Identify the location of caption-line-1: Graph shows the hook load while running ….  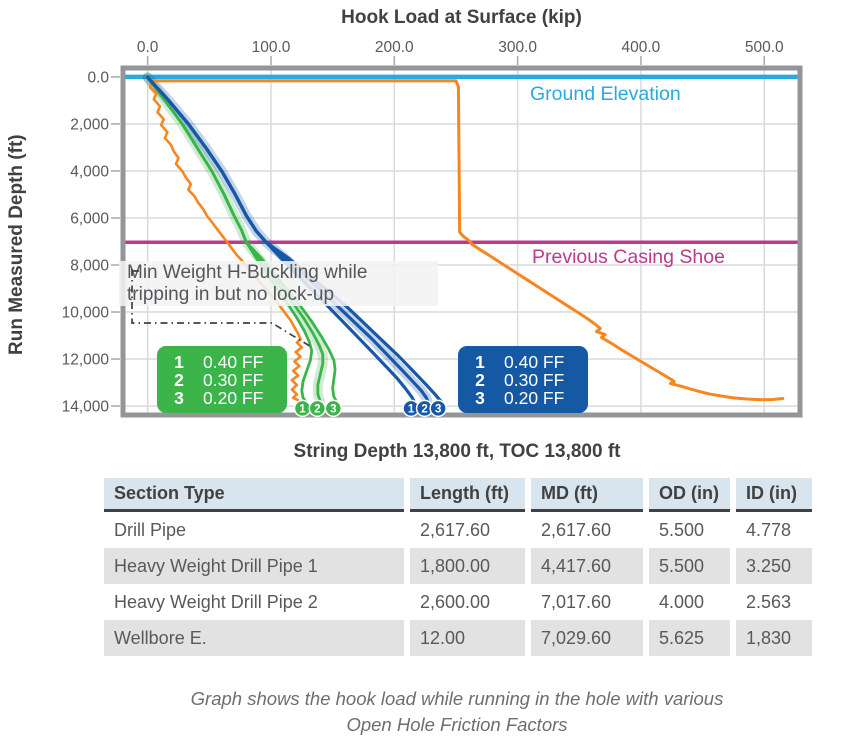
(457, 698).